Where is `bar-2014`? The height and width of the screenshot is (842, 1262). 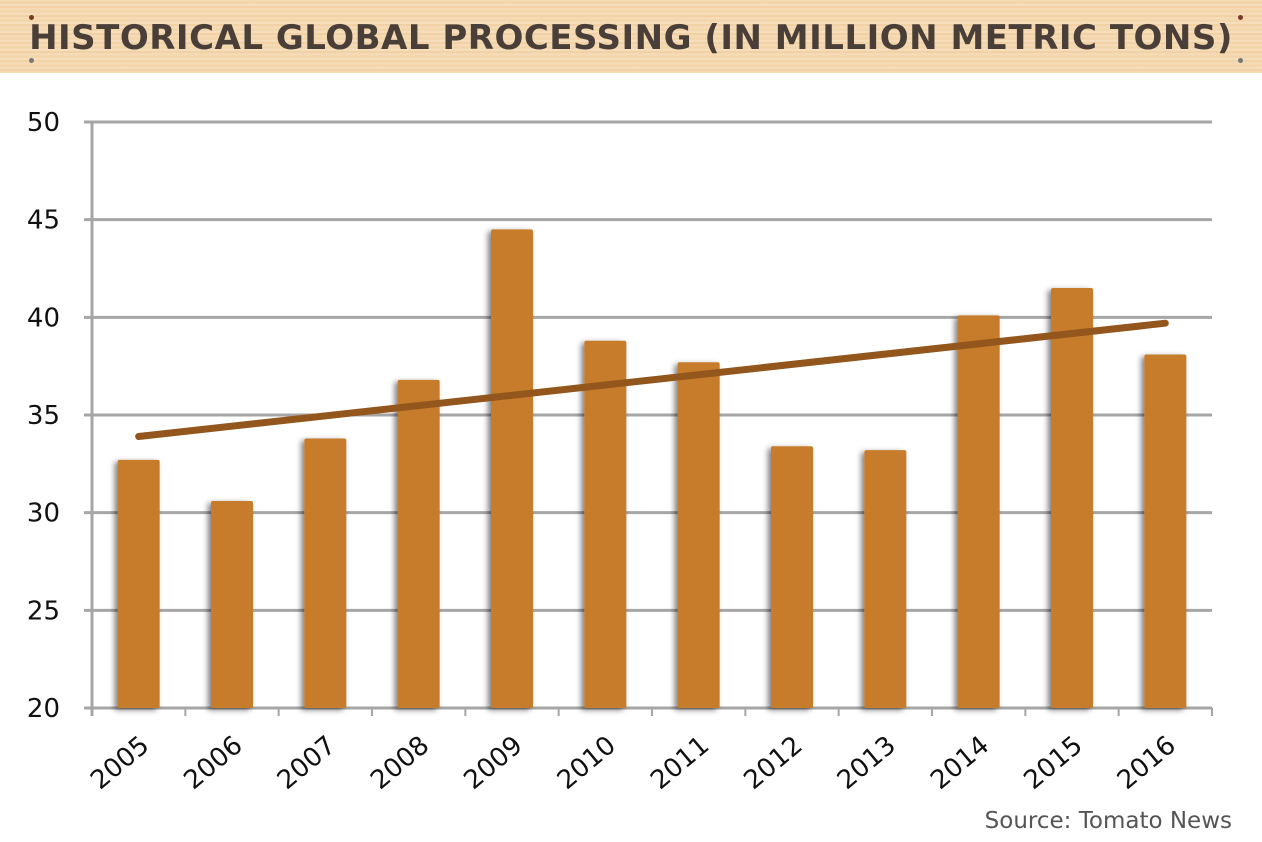 bar-2014 is located at coordinates (978, 511).